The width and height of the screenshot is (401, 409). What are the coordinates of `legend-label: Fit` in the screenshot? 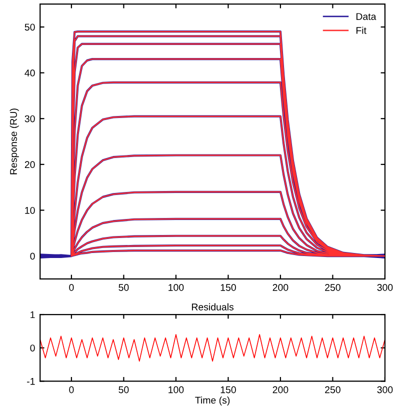 It's located at (361, 30).